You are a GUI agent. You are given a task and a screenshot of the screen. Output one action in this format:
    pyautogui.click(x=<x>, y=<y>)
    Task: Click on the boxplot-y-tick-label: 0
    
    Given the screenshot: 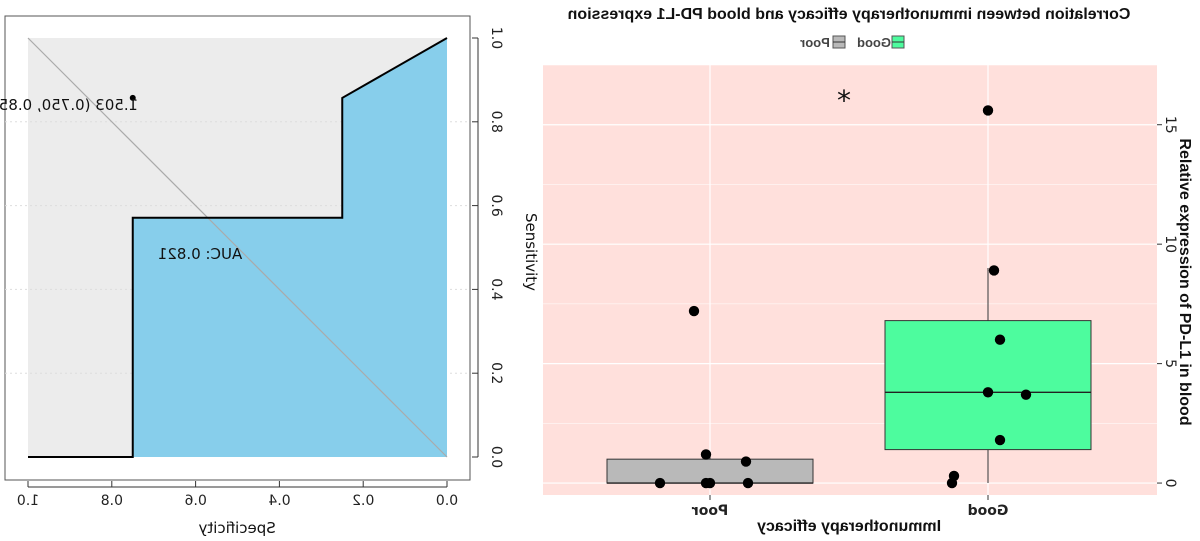 What is the action you would take?
    pyautogui.click(x=1170, y=483)
    